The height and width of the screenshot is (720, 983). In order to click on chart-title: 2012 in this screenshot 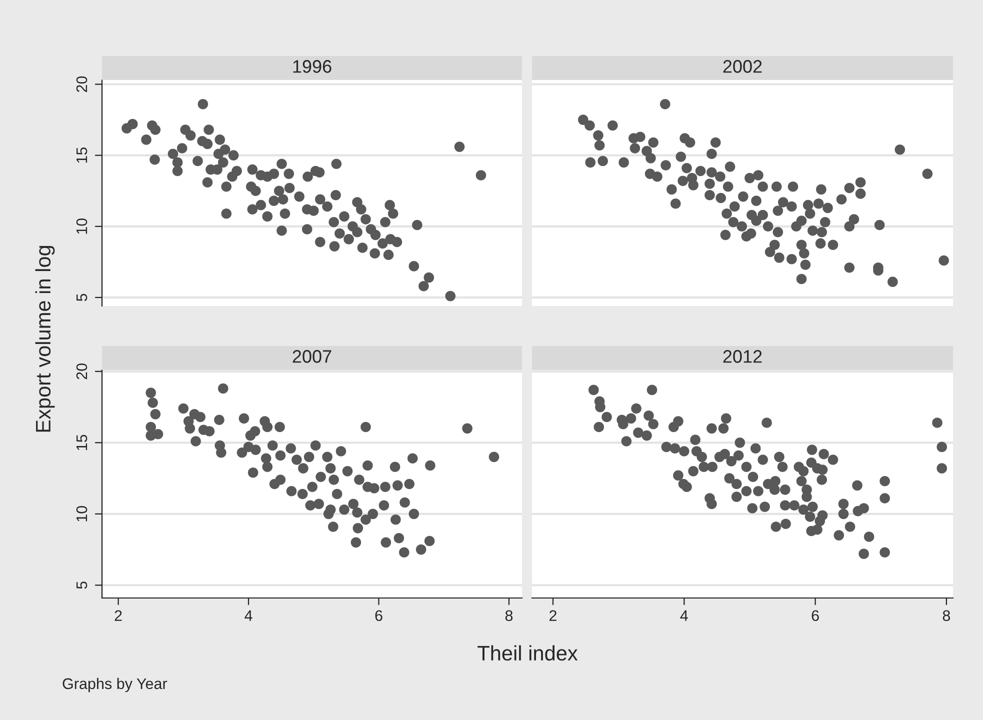, I will do `click(742, 356)`.